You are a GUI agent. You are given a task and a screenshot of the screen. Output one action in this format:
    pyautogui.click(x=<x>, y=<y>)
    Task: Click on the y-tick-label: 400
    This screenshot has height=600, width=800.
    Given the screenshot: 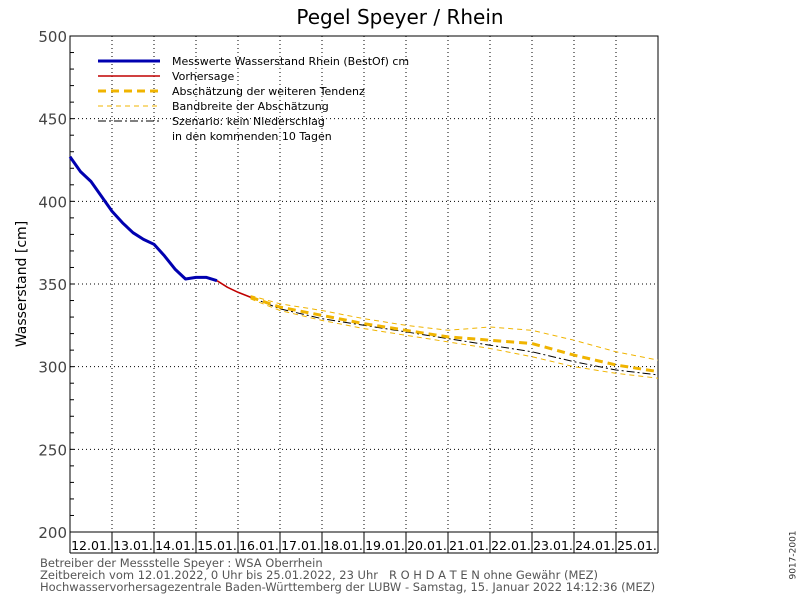 What is the action you would take?
    pyautogui.click(x=52, y=202)
    